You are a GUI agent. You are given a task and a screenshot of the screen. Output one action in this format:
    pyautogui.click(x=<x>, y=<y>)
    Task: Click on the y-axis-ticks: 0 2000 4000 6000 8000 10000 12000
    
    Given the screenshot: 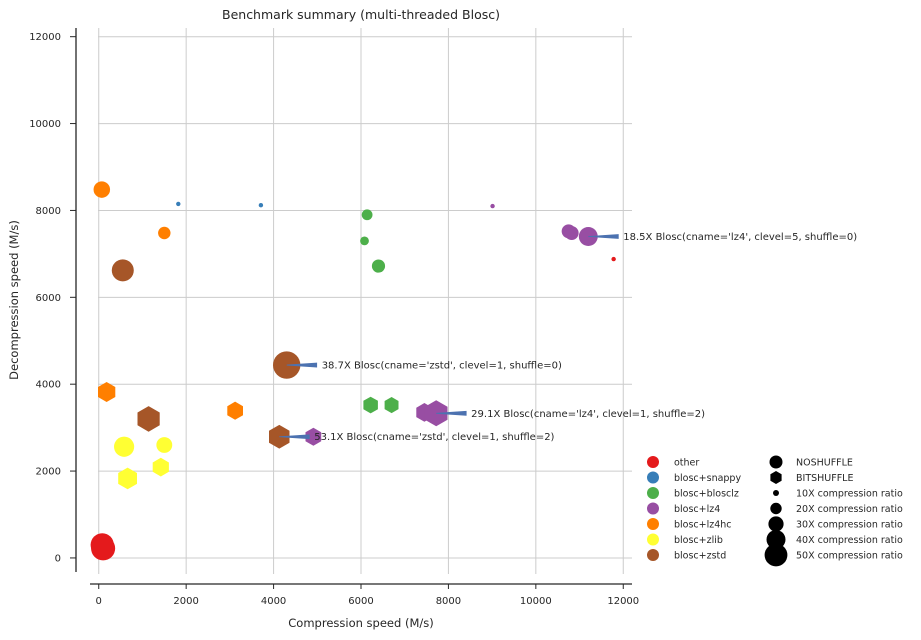 What is the action you would take?
    pyautogui.click(x=52, y=298)
    